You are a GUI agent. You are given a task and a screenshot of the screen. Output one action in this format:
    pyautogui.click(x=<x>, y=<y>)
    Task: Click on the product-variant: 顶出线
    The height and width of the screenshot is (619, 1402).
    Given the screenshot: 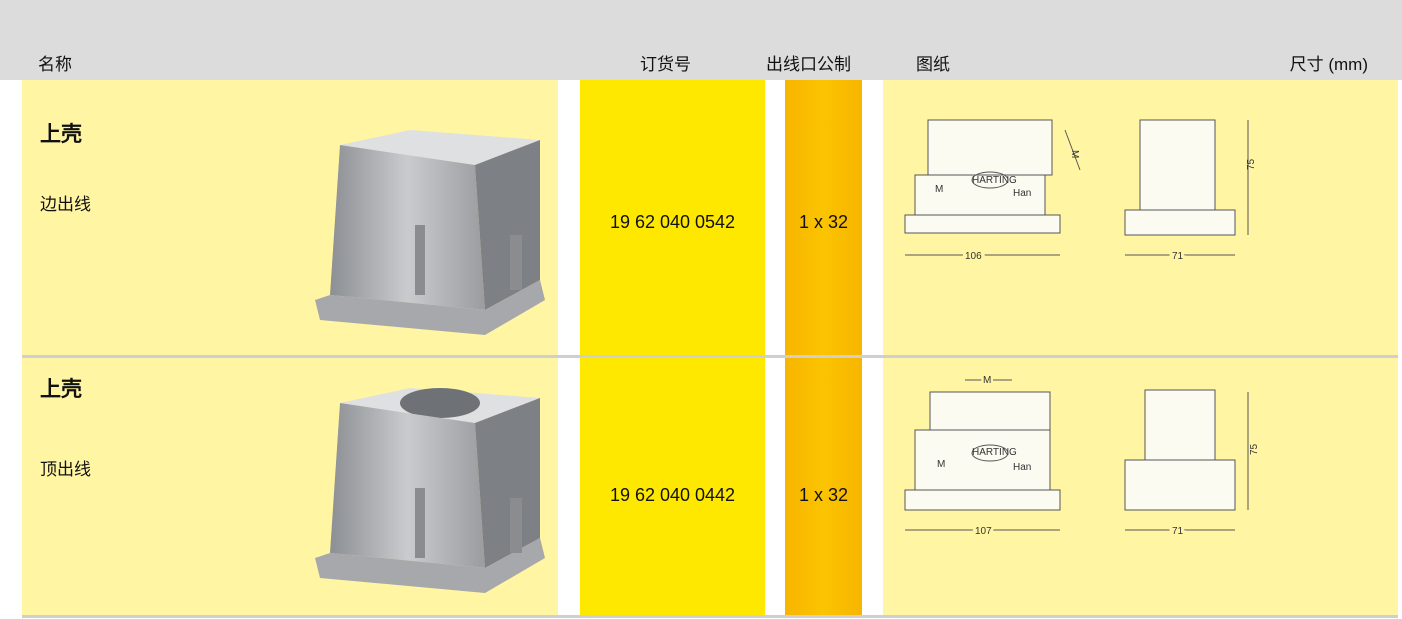 What is the action you would take?
    pyautogui.click(x=65, y=469)
    